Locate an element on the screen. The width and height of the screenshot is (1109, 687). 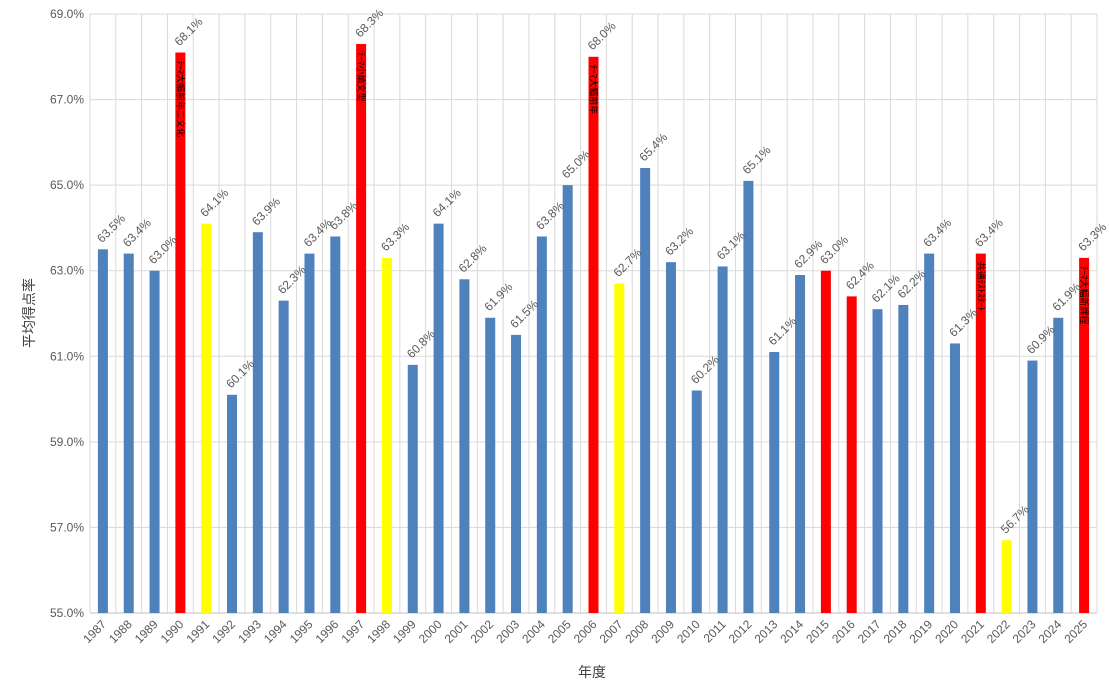
data-label: 63.2% is located at coordinates (679, 241).